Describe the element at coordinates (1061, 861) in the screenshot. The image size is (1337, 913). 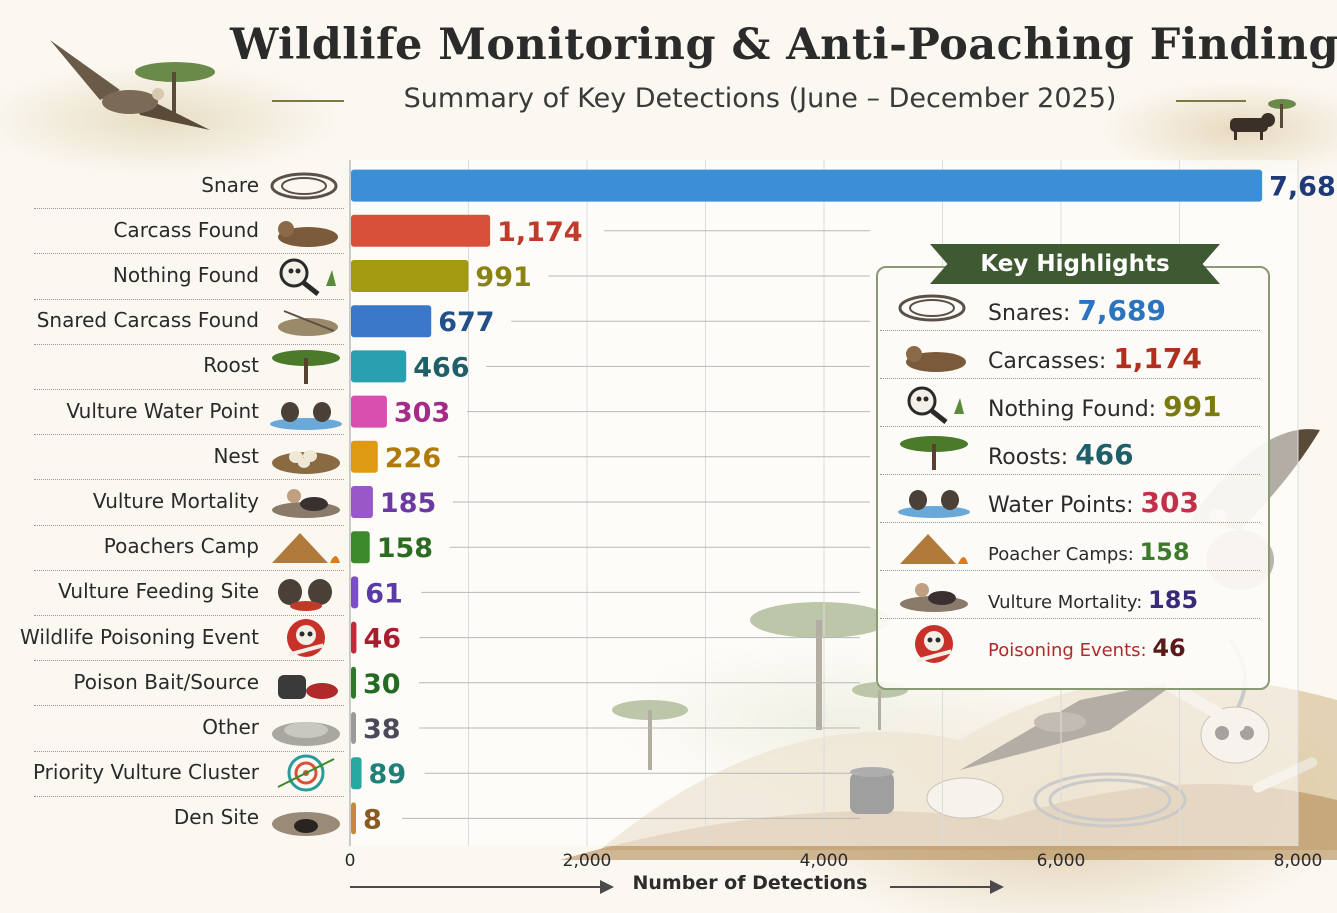
I see `x-tick-label: 6,000` at that location.